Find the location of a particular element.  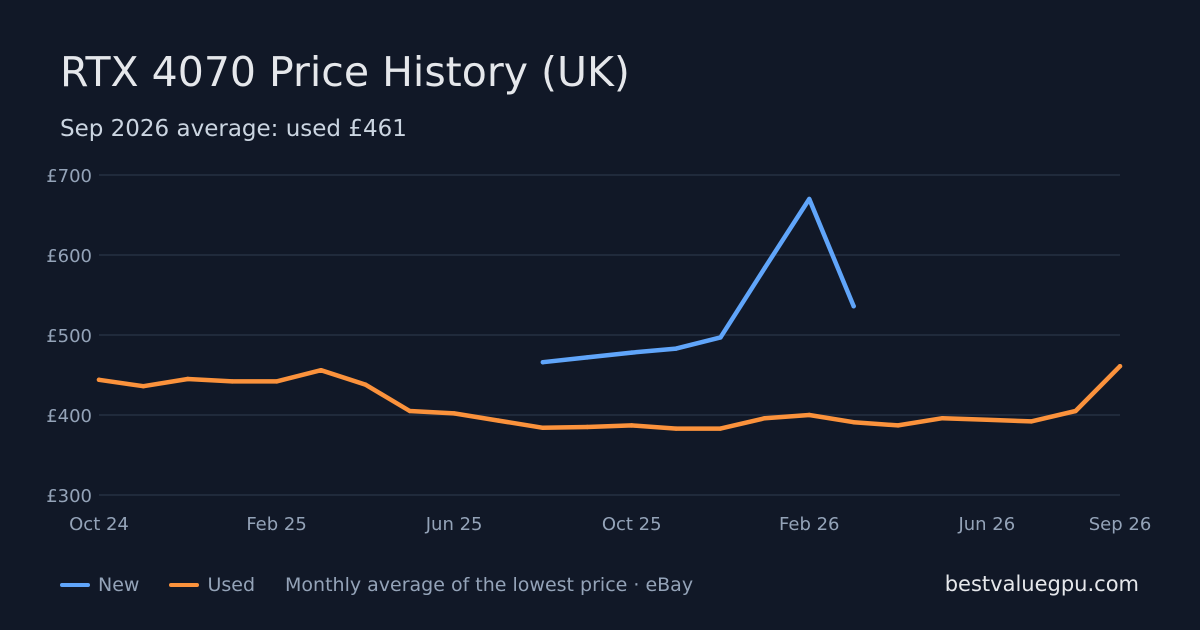

y-tick-label-300: £300 is located at coordinates (69, 496).